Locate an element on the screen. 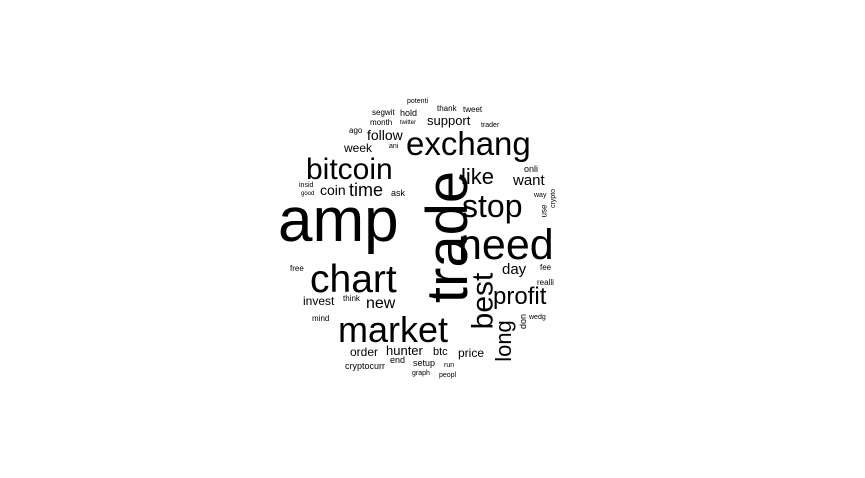  word-time: time is located at coordinates (366, 190).